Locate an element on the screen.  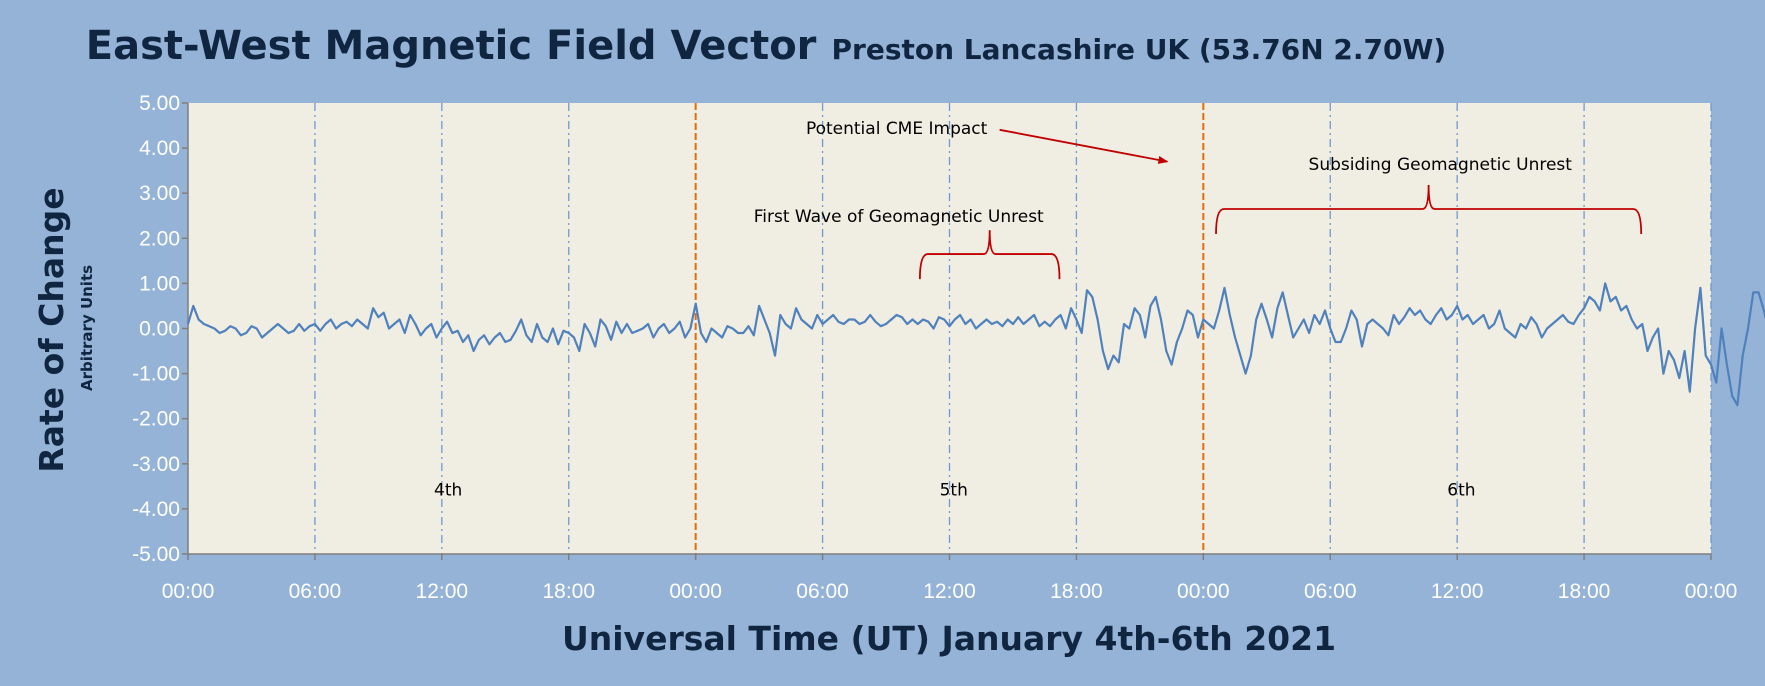
day-label: 5th is located at coordinates (954, 490).